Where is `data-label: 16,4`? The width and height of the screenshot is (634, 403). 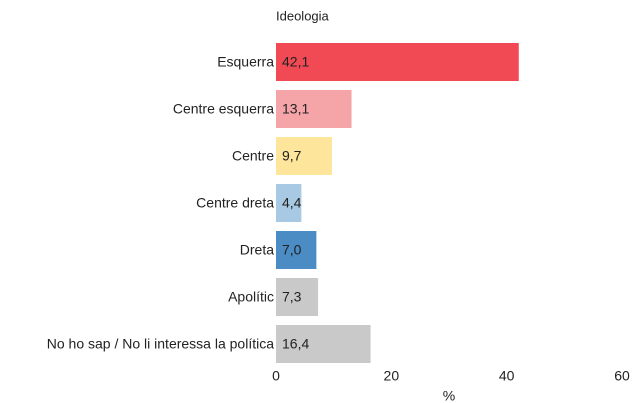
data-label: 16,4 is located at coordinates (295, 344).